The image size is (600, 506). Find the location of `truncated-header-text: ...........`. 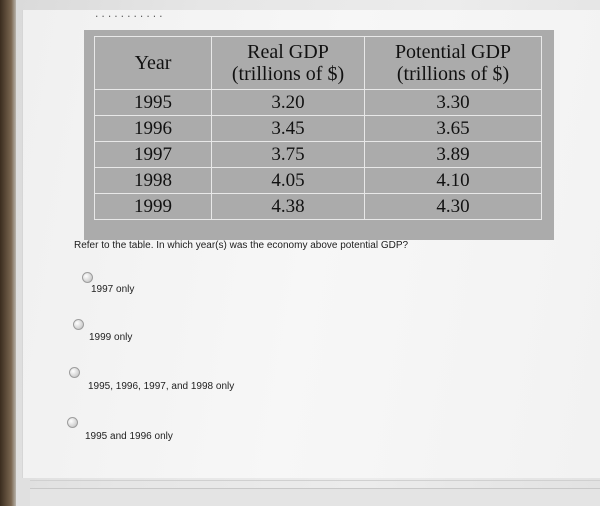

truncated-header-text: ........... is located at coordinates (129, 15).